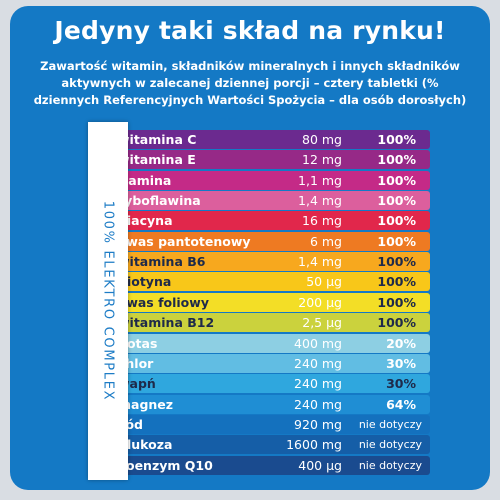  I want to click on nutrient-amount: 16 mg, so click(322, 221).